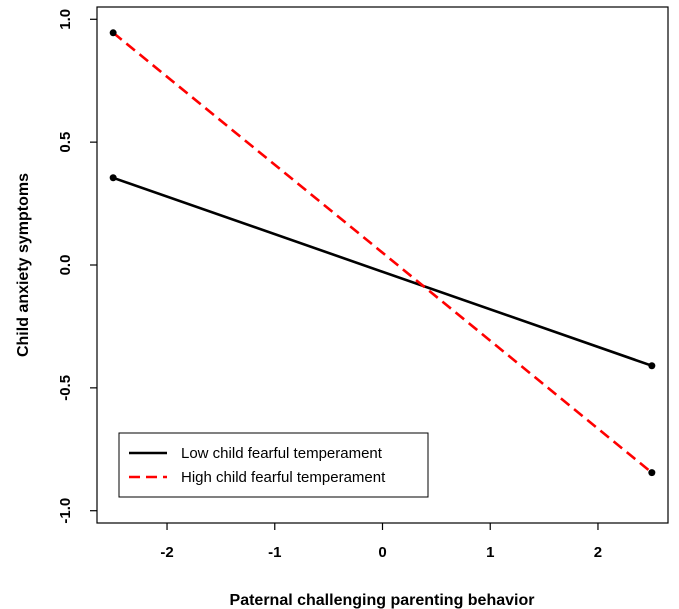  Describe the element at coordinates (77, 266) in the screenshot. I see `y-axis: -1.0 -0.5 0.0 0.5 1.0` at that location.